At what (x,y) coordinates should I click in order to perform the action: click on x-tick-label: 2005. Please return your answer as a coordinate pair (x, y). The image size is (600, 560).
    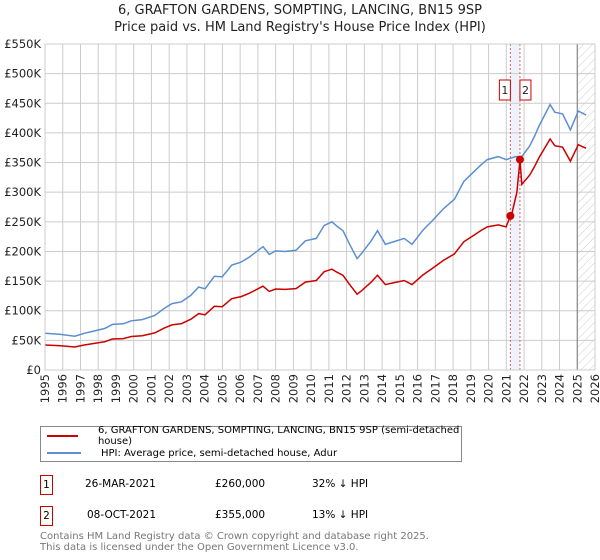
    Looking at the image, I should click on (222, 388).